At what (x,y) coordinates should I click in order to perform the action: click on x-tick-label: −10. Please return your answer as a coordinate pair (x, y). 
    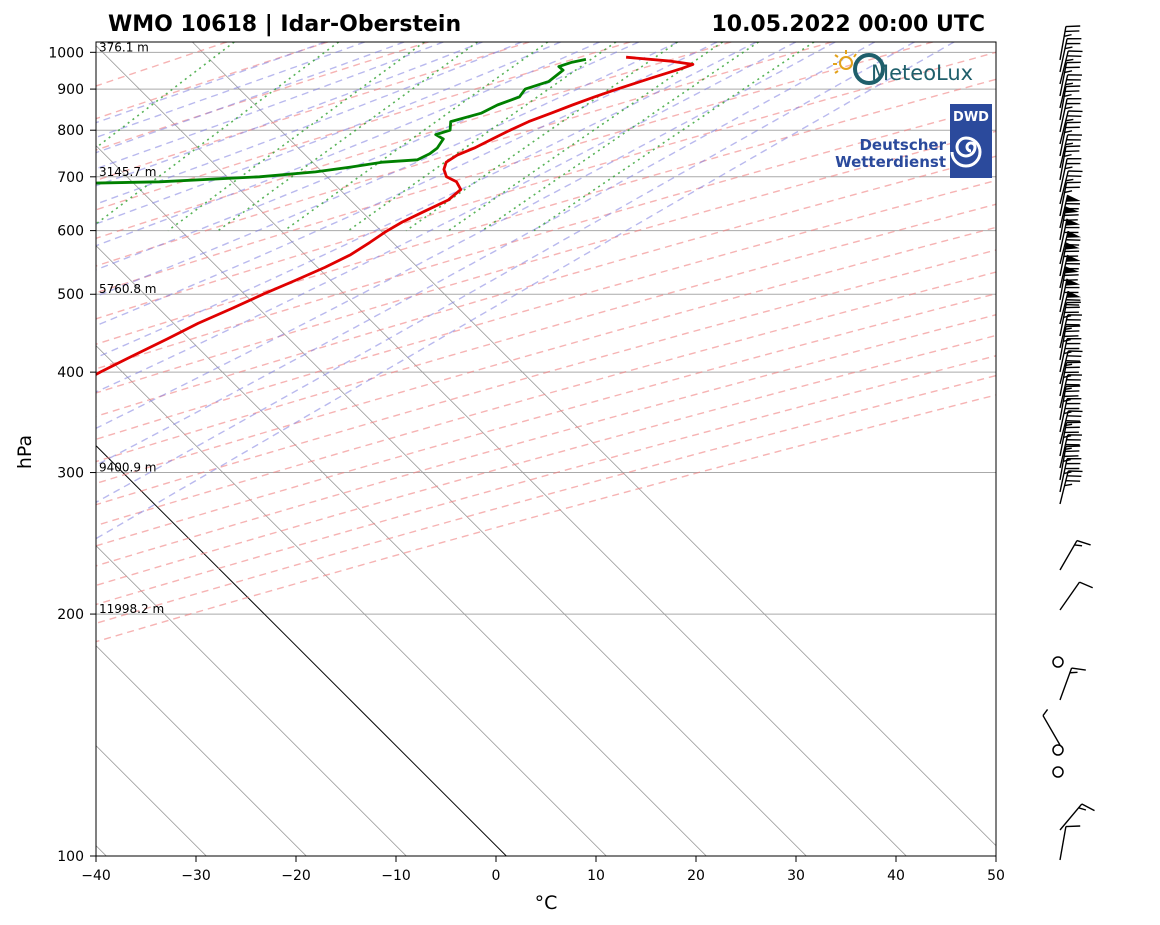
    Looking at the image, I should click on (396, 876).